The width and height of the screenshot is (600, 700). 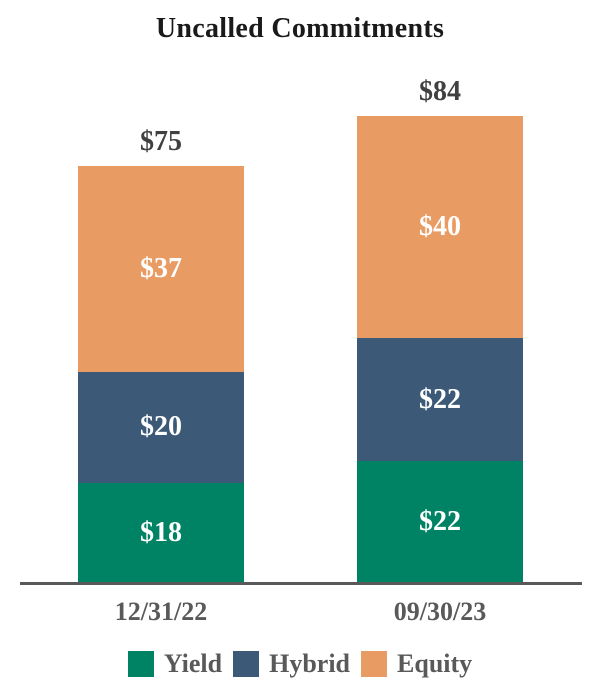 I want to click on equity-swatch-icon, so click(x=374, y=664).